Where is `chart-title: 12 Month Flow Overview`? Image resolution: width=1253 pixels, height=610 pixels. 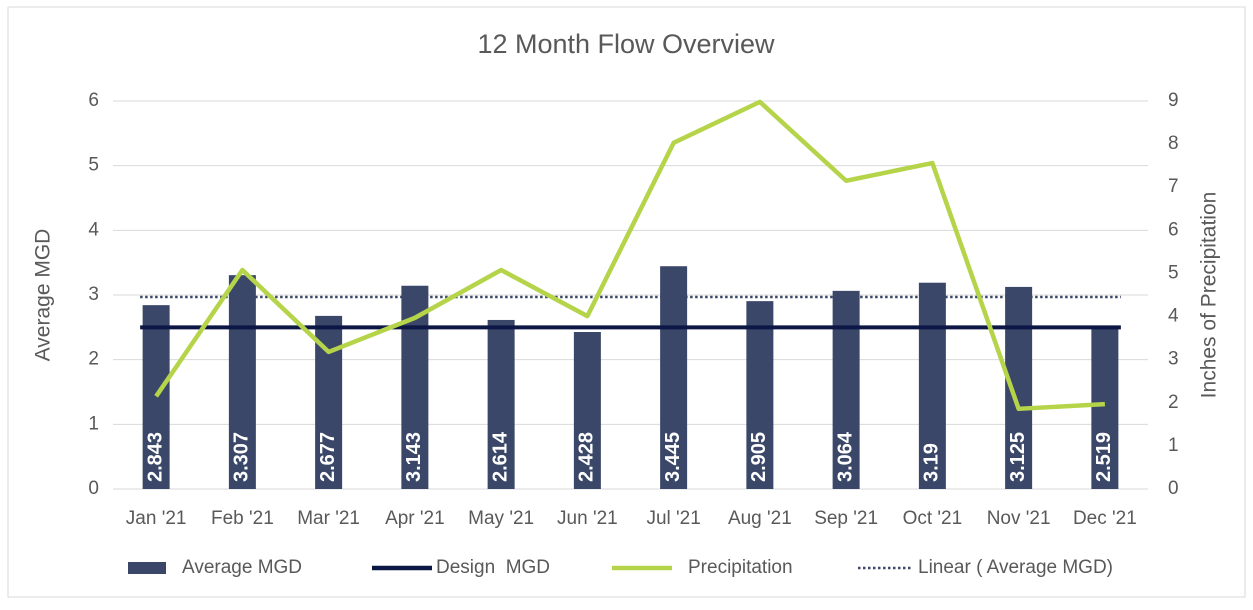 chart-title: 12 Month Flow Overview is located at coordinates (626, 44).